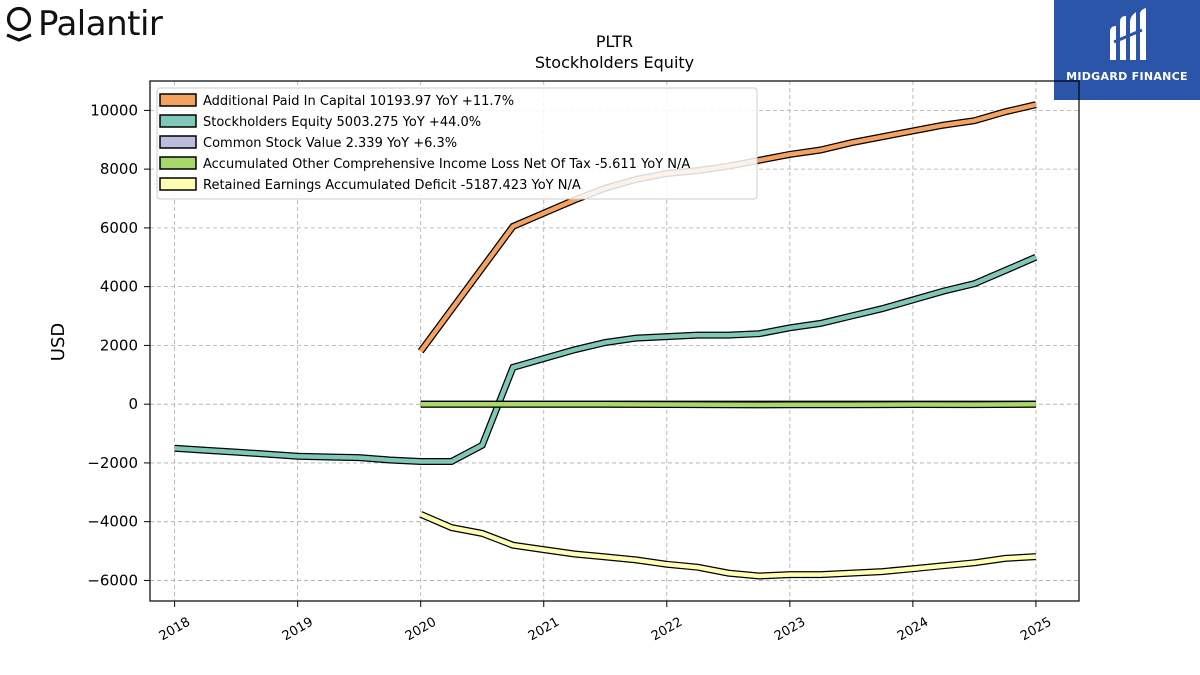  I want to click on x-tick-label: 2023, so click(790, 630).